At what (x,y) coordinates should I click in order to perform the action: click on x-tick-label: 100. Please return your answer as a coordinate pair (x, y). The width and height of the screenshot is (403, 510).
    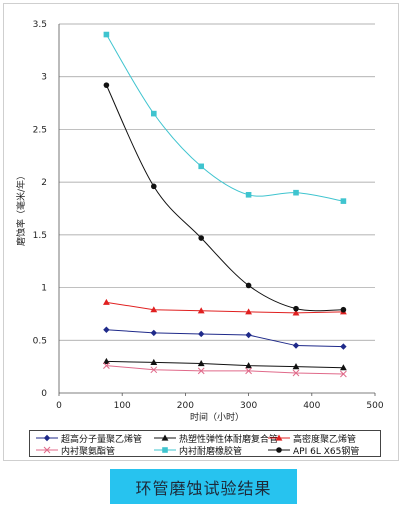
    Looking at the image, I should click on (122, 406).